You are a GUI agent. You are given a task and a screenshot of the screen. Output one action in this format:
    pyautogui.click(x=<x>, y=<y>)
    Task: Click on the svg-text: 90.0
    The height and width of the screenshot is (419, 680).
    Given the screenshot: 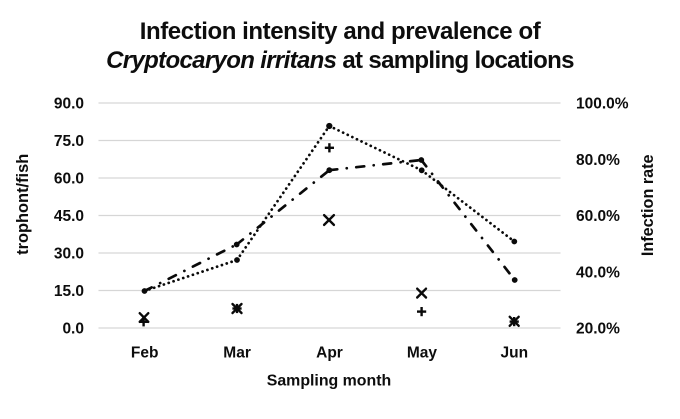 What is the action you would take?
    pyautogui.click(x=69, y=104)
    